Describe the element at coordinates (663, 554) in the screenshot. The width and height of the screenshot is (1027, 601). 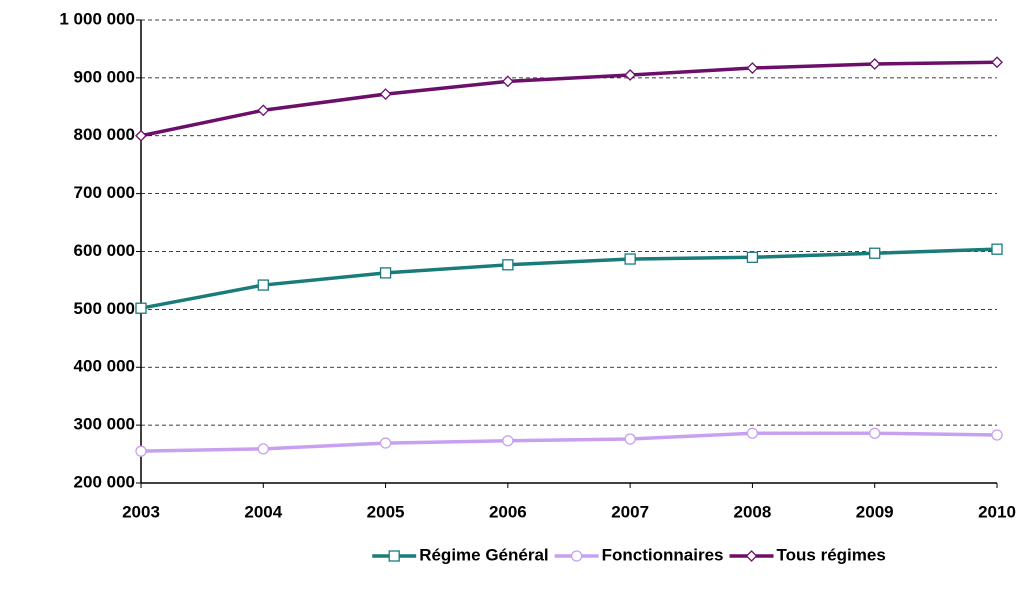
I see `legend-label: Fonctionnaires` at that location.